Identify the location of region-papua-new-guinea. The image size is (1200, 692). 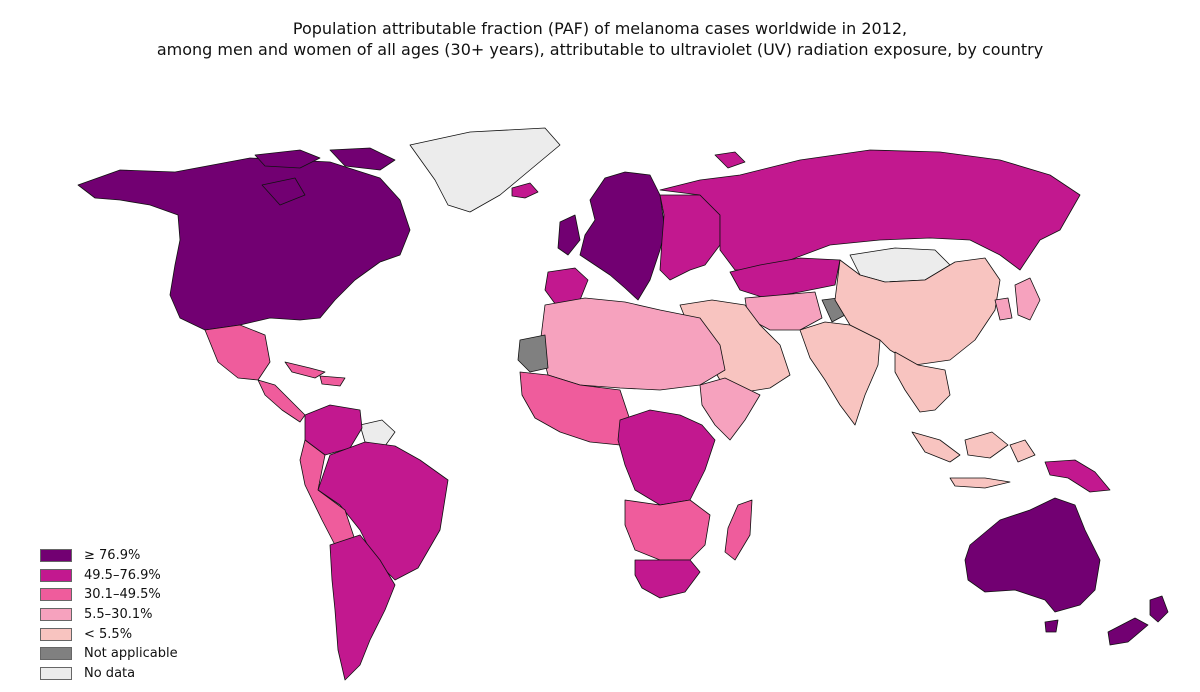
(1077, 476).